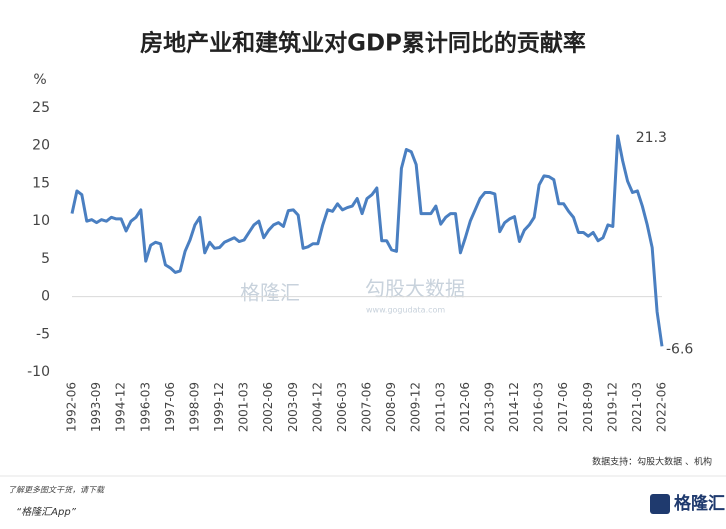 Image resolution: width=726 pixels, height=529 pixels. Describe the element at coordinates (41, 146) in the screenshot. I see `y-tick-label: 20` at that location.